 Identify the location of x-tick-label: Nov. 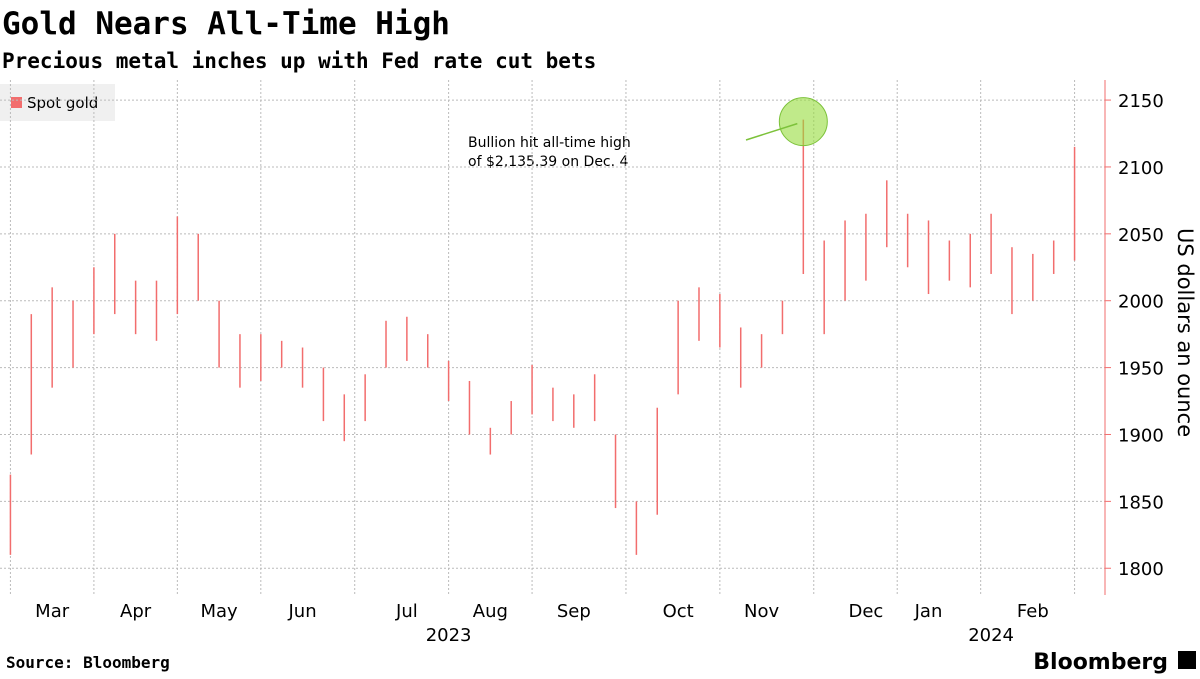
(761, 611).